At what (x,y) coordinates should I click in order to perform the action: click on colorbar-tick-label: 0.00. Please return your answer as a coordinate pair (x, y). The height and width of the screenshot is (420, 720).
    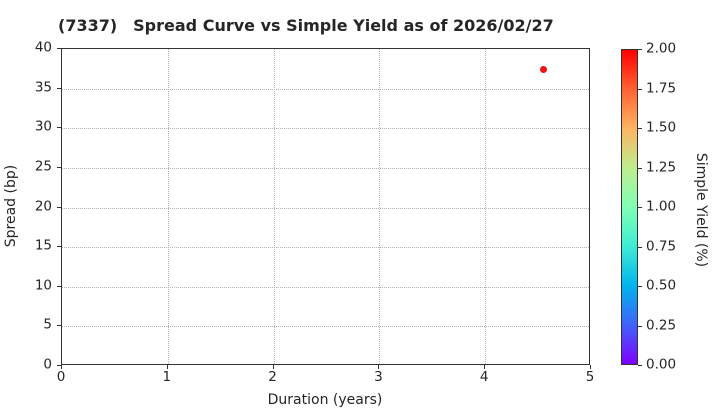
    Looking at the image, I should click on (661, 364).